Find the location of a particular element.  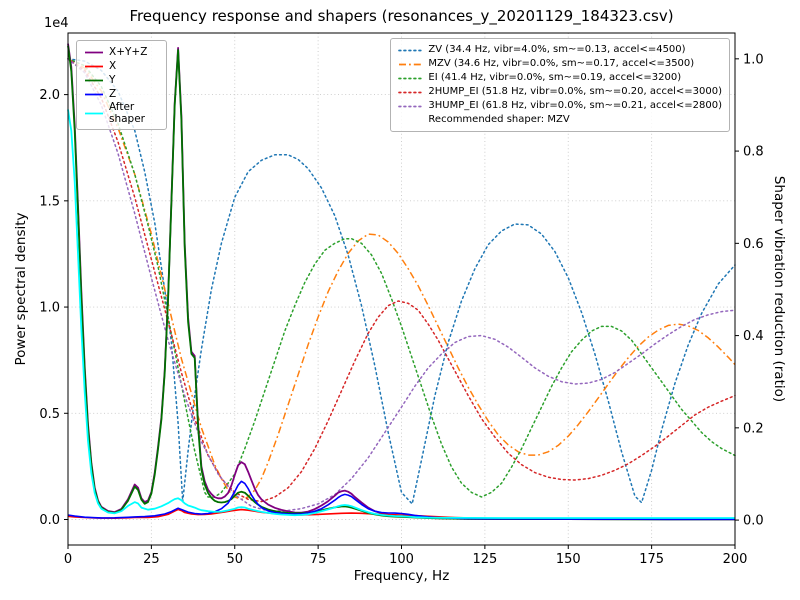

legend-item: X is located at coordinates (121, 66).